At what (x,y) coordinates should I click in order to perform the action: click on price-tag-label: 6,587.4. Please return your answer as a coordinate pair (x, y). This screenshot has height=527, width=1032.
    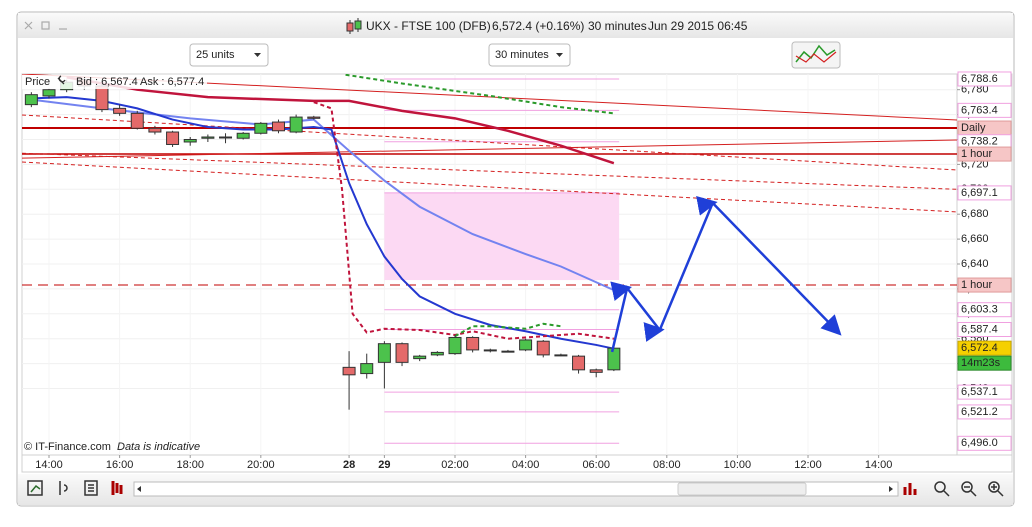
    Looking at the image, I should click on (979, 329).